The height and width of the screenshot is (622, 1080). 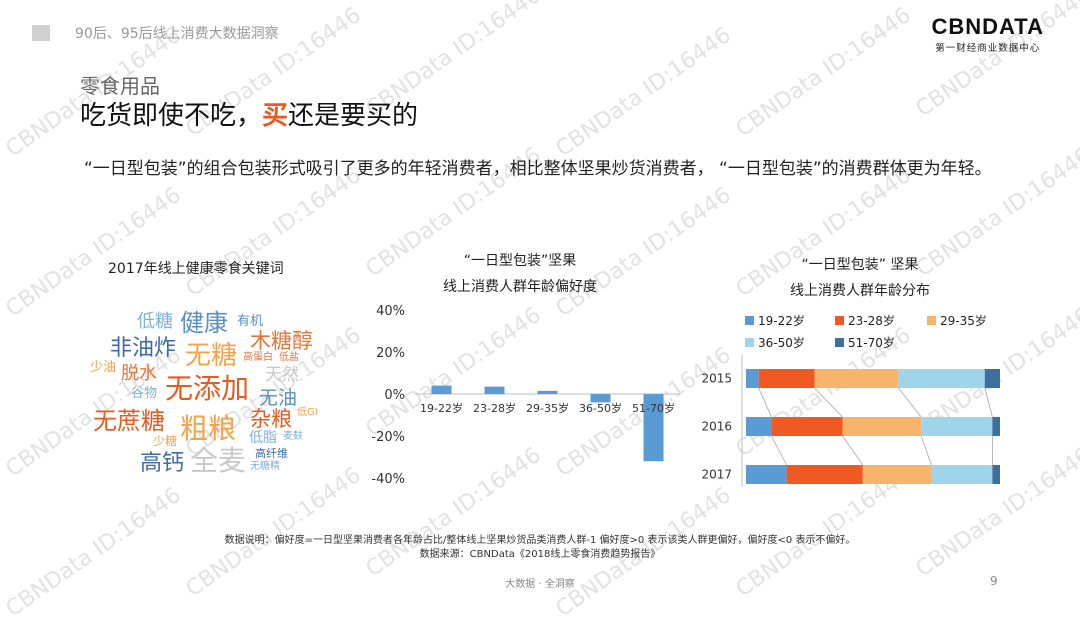 I want to click on wordcloud-word: 少油, so click(x=103, y=367).